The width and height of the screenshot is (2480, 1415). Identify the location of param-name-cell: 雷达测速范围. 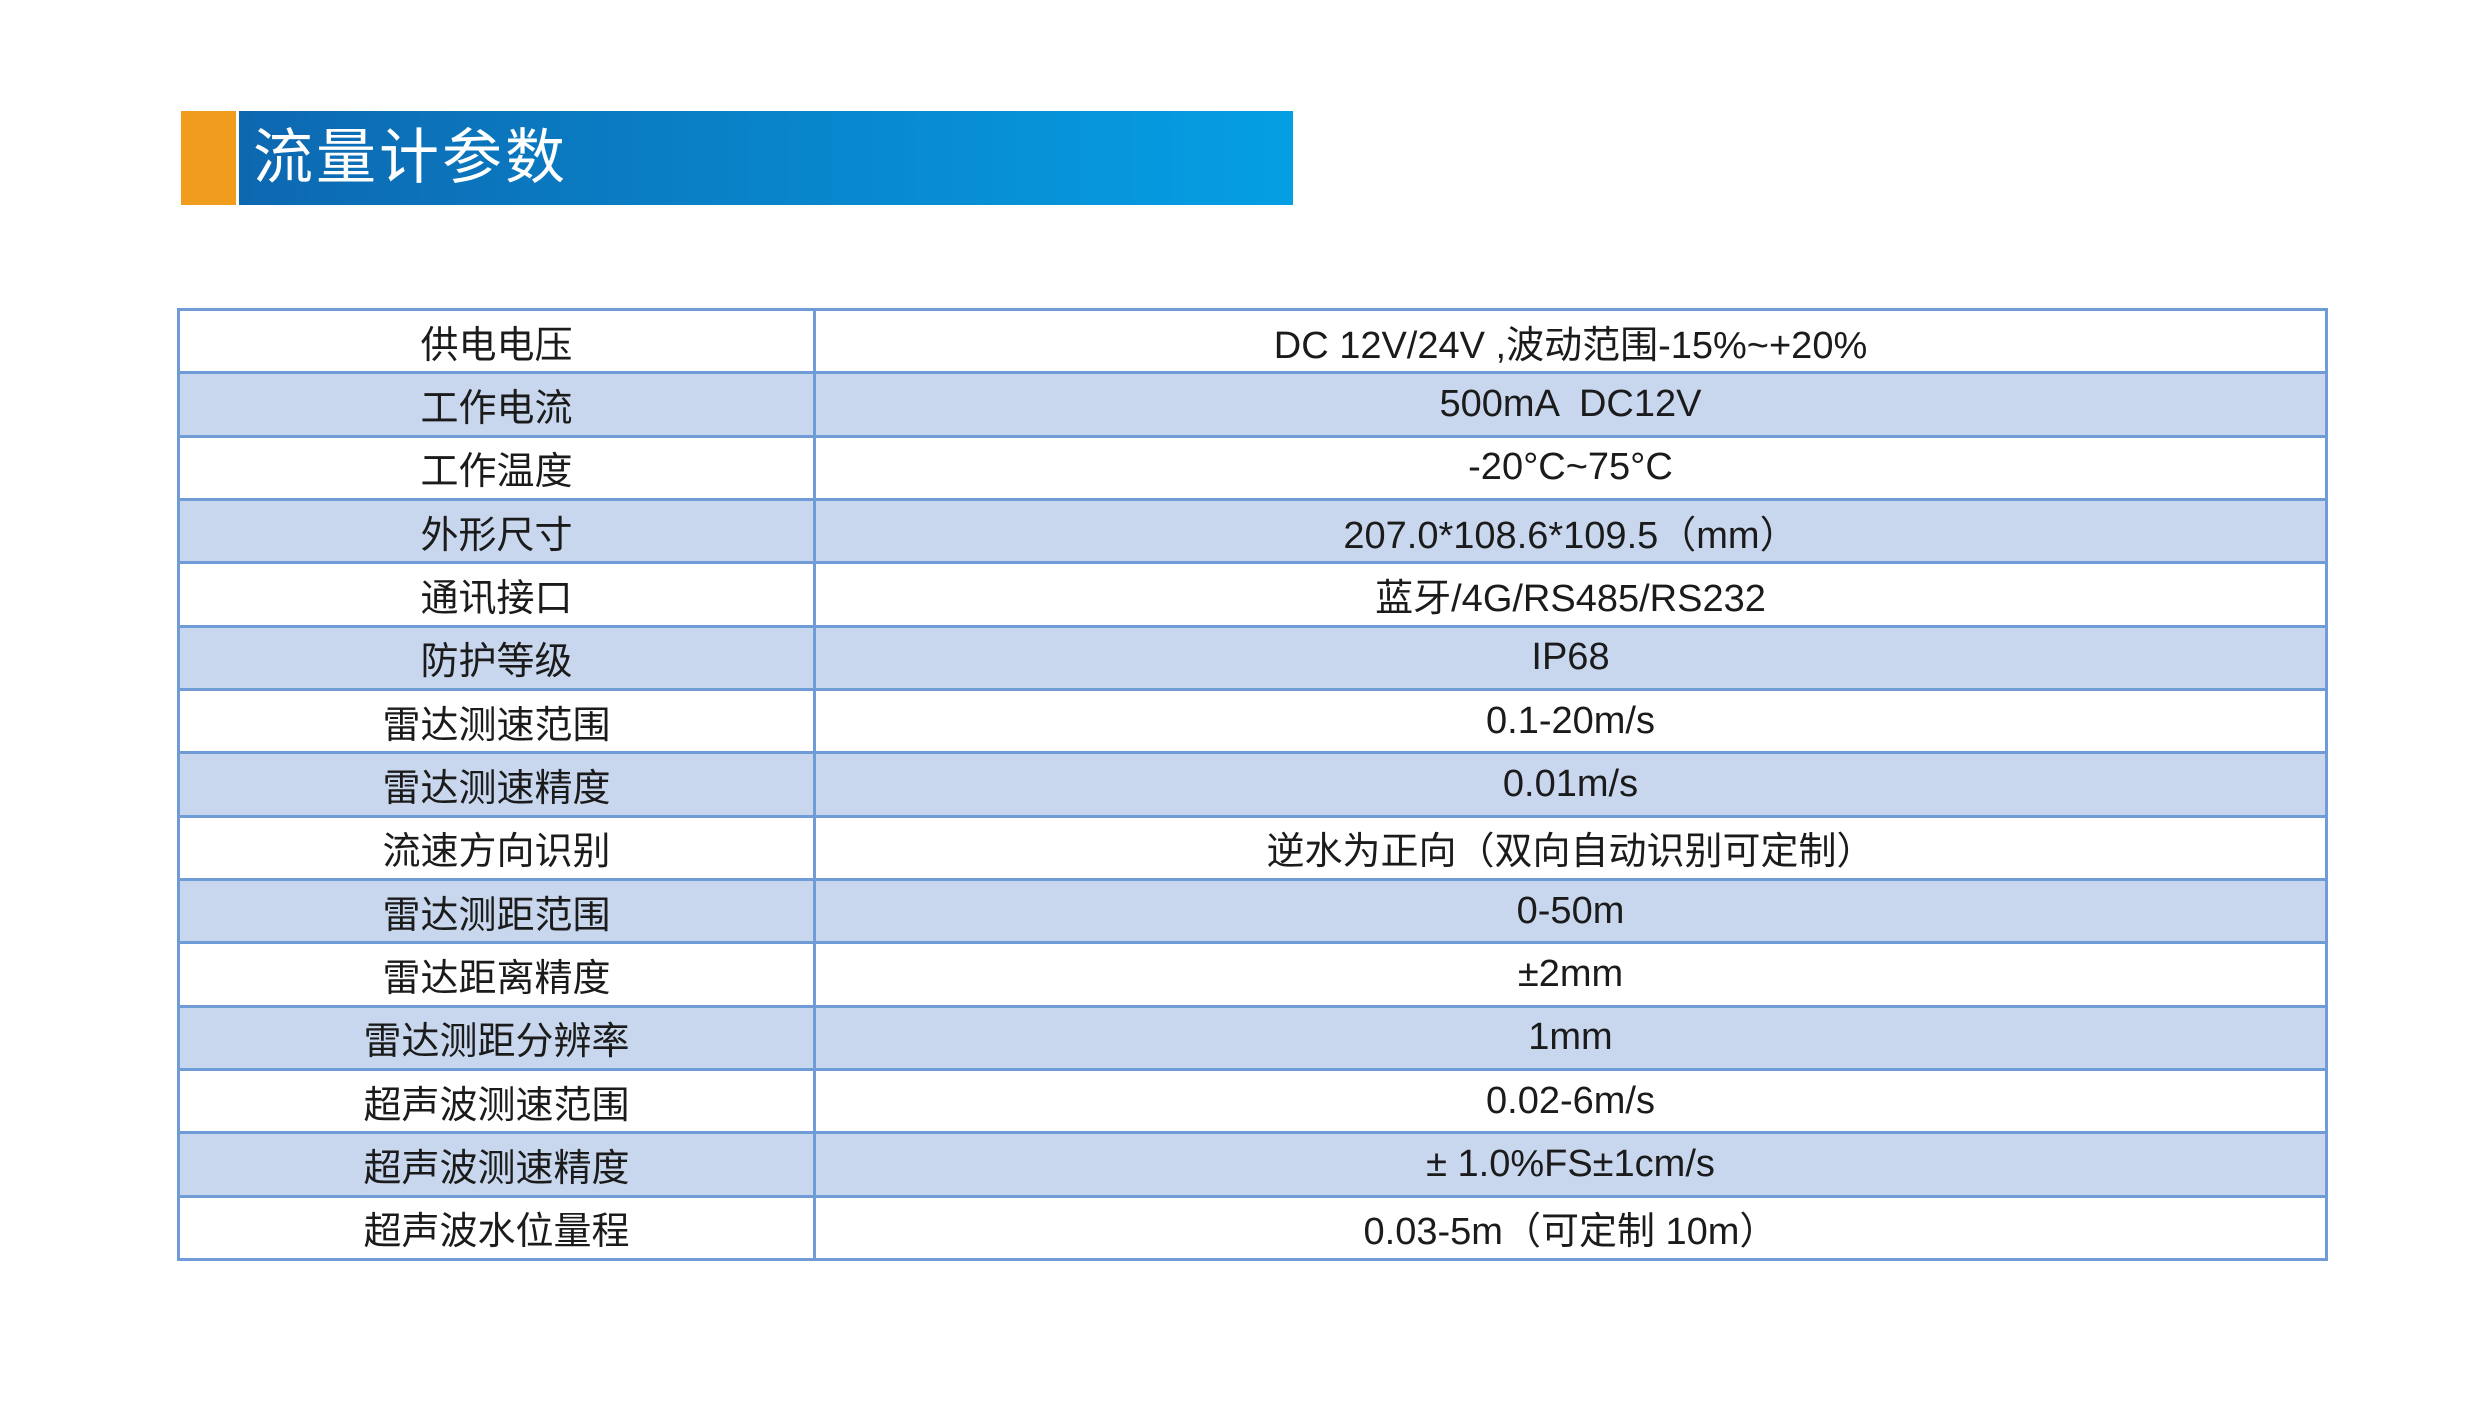
(496, 721).